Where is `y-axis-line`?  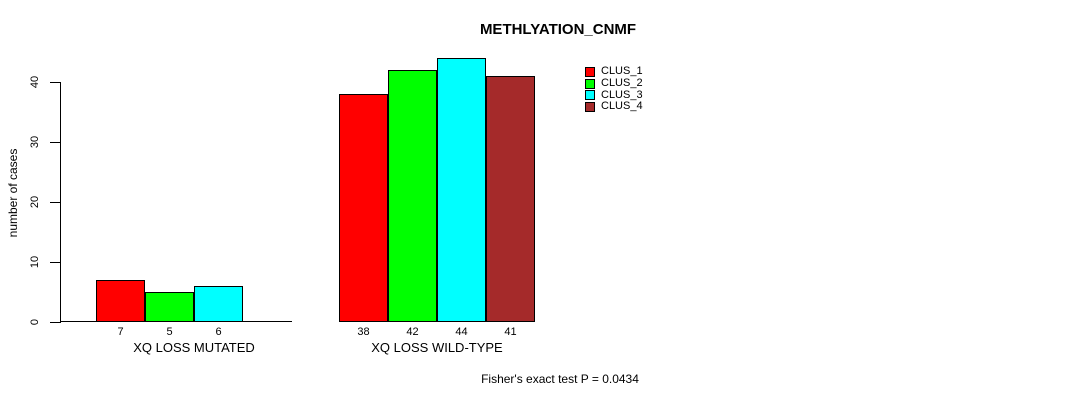 y-axis-line is located at coordinates (60, 202).